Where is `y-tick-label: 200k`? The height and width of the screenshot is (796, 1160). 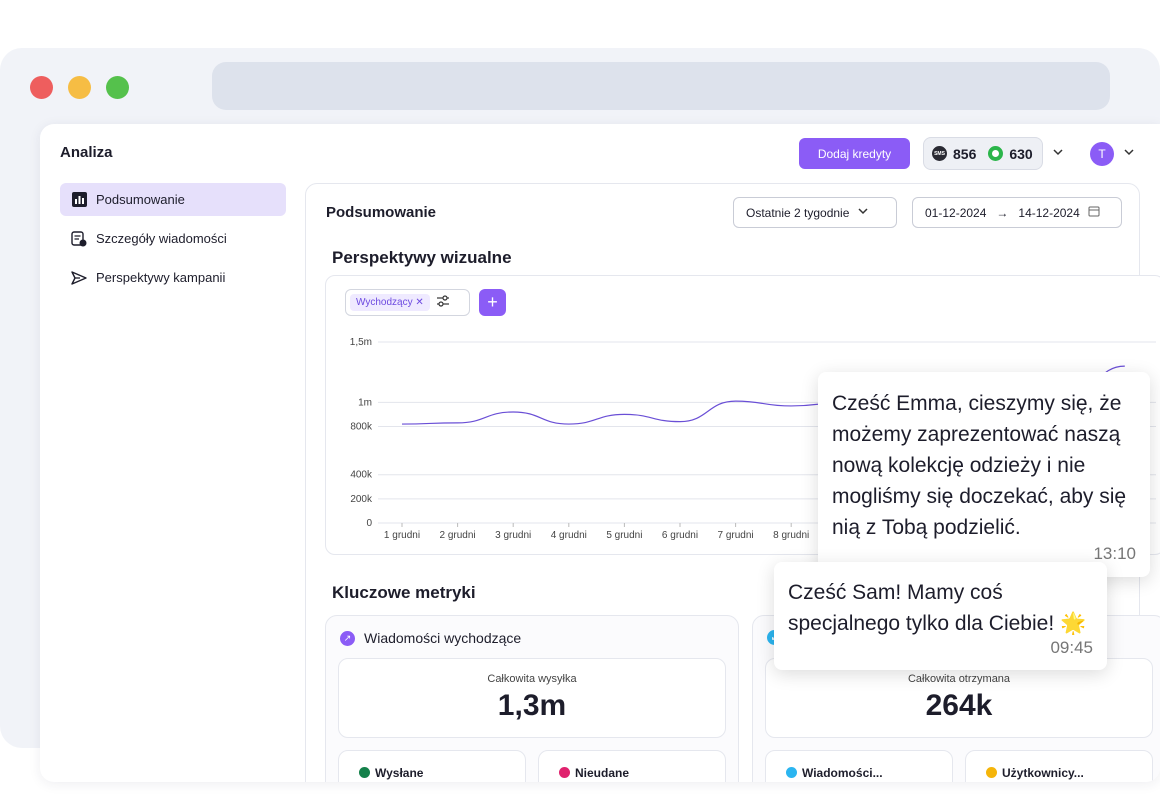
y-tick-label: 200k is located at coordinates (361, 499).